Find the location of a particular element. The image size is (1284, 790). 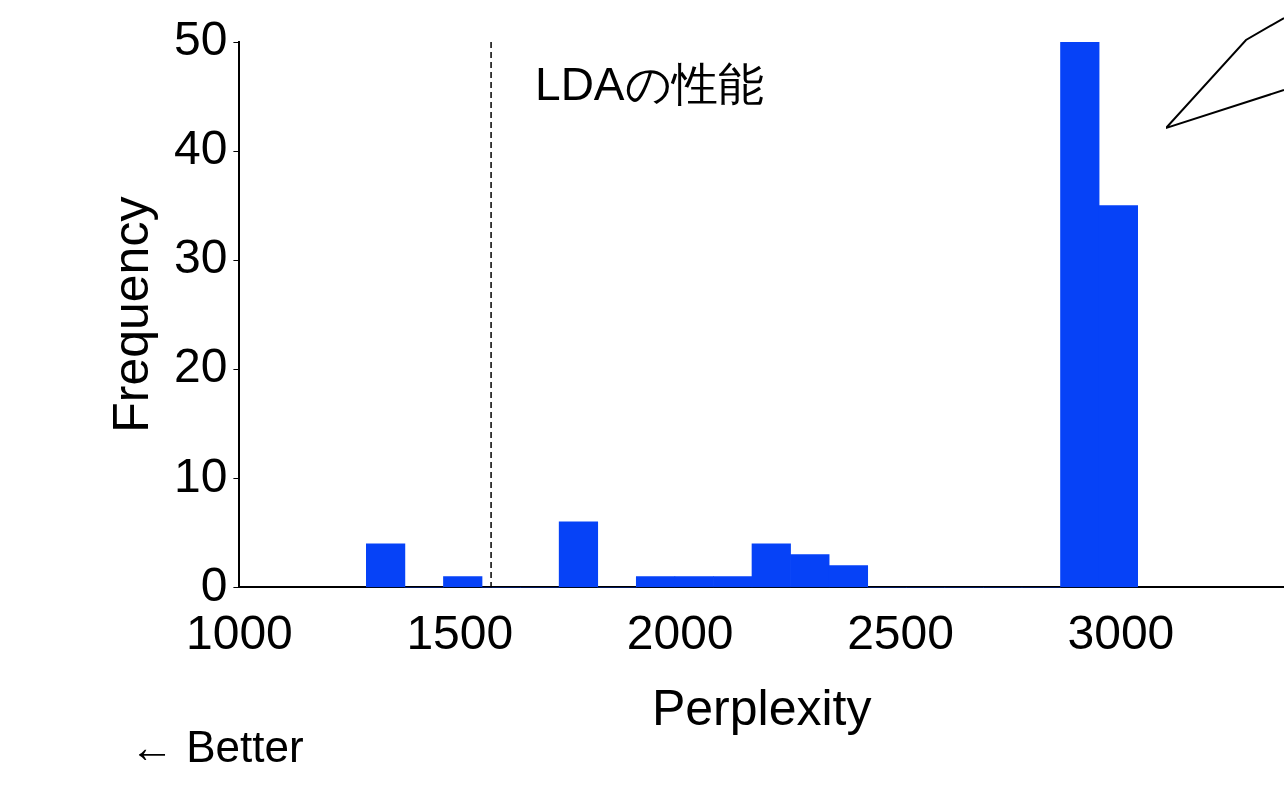

x-tick-label: 1500 is located at coordinates (460, 633).